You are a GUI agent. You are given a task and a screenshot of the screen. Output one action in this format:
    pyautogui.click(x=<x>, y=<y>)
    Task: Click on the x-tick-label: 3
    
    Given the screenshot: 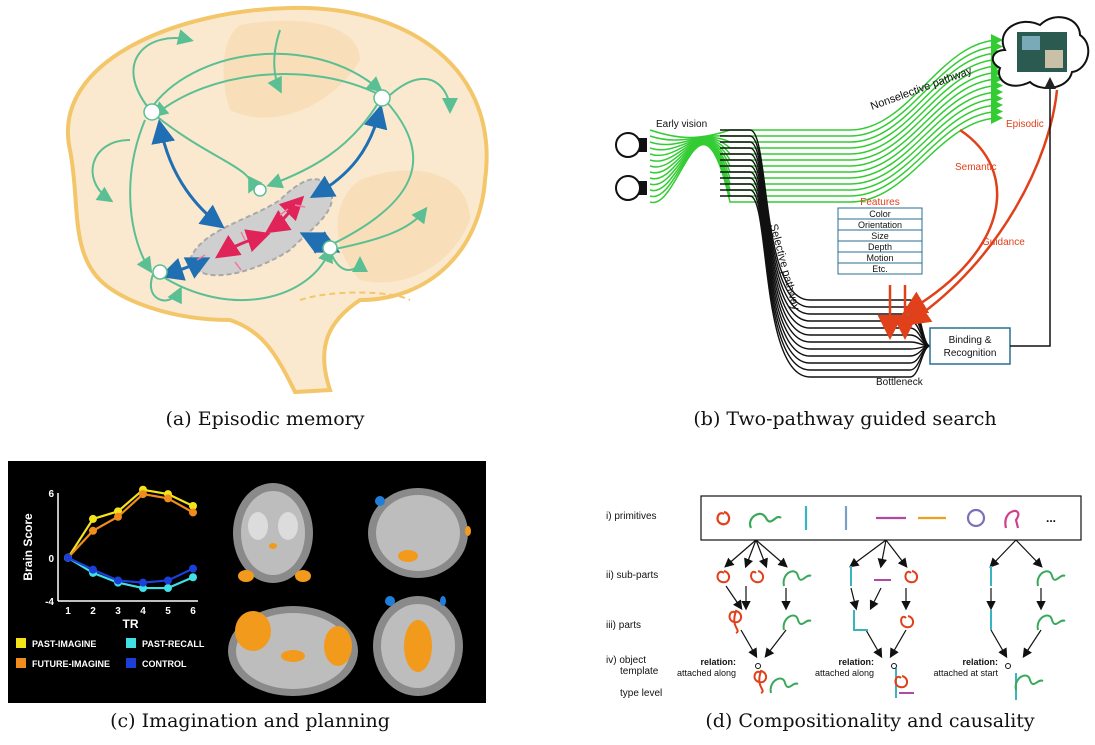 What is the action you would take?
    pyautogui.click(x=118, y=611)
    